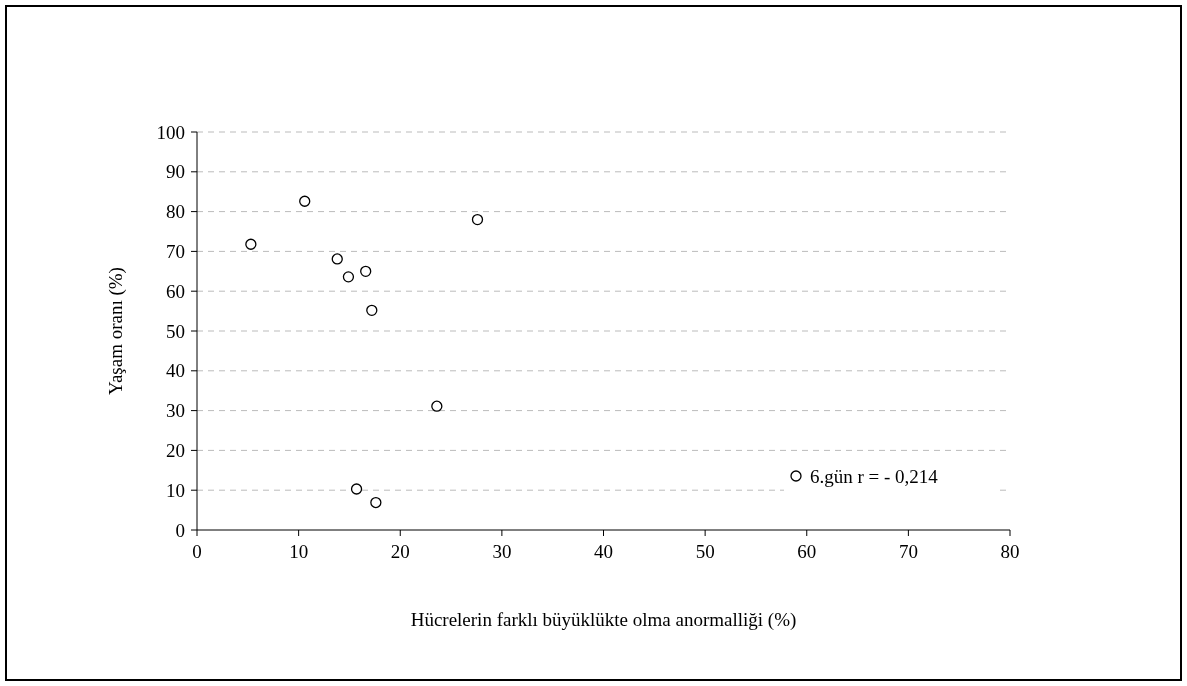 This screenshot has width=1187, height=686. I want to click on y-tick-label: 10, so click(175, 490).